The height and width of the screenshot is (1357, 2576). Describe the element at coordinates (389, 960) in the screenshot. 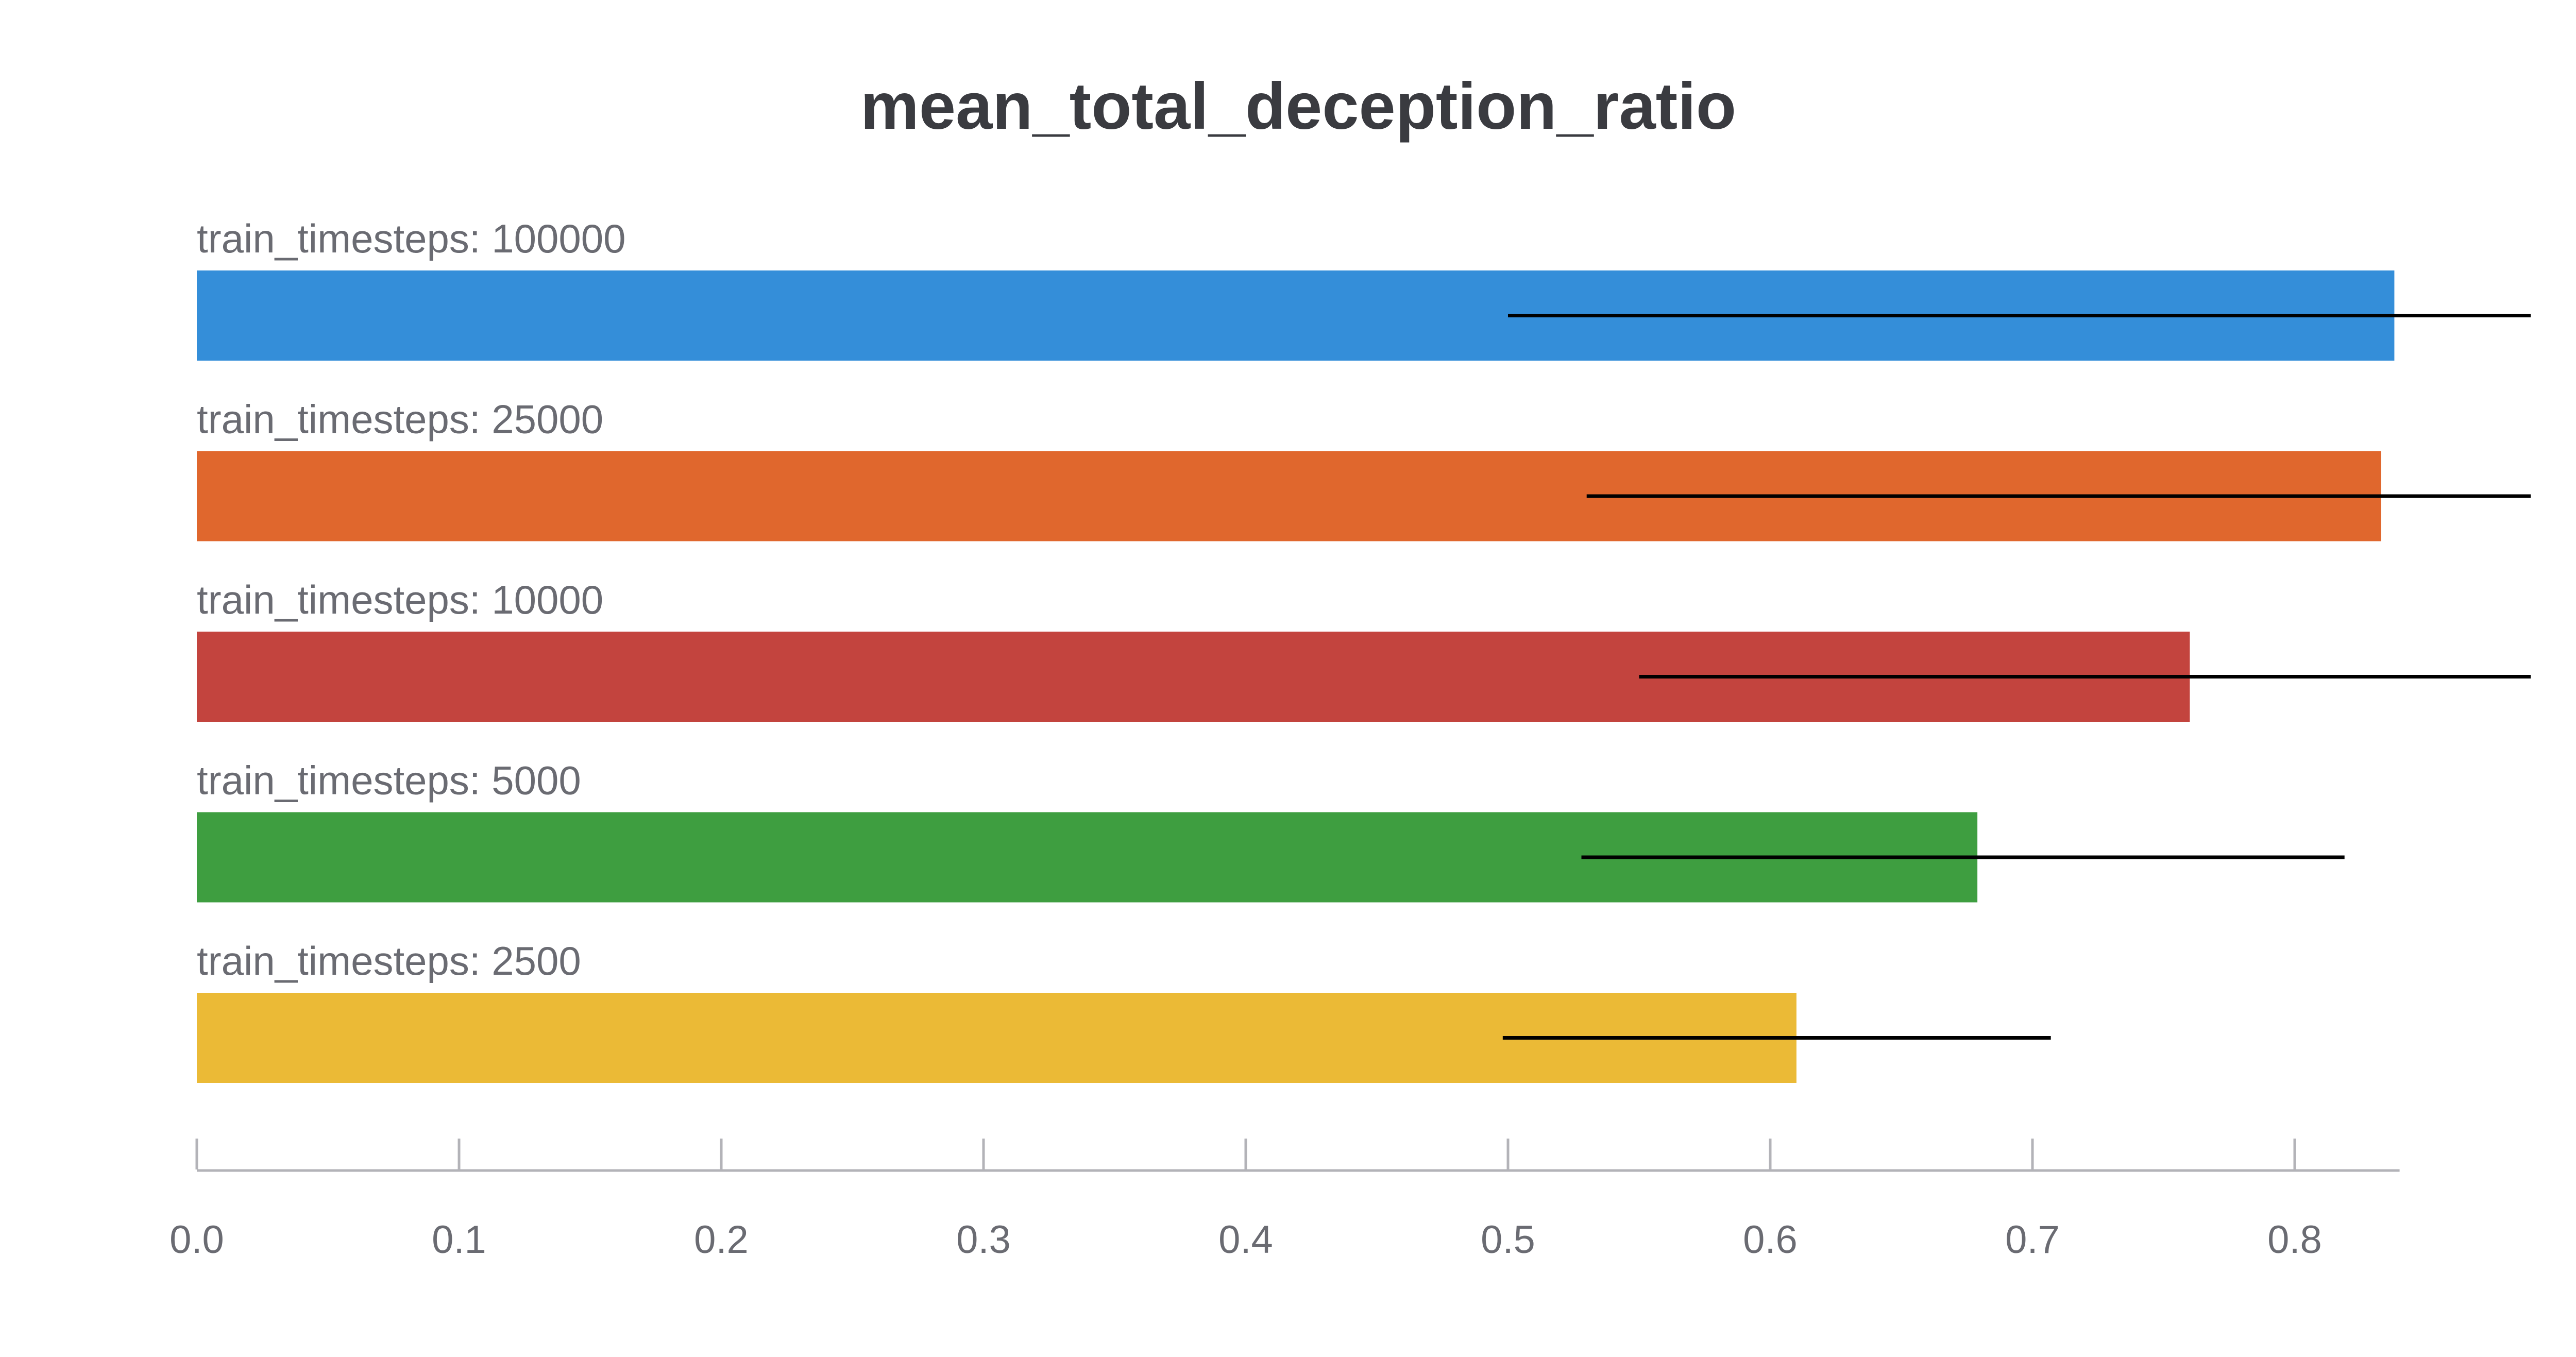

I see `bar-label: train_timesteps: 2500` at that location.